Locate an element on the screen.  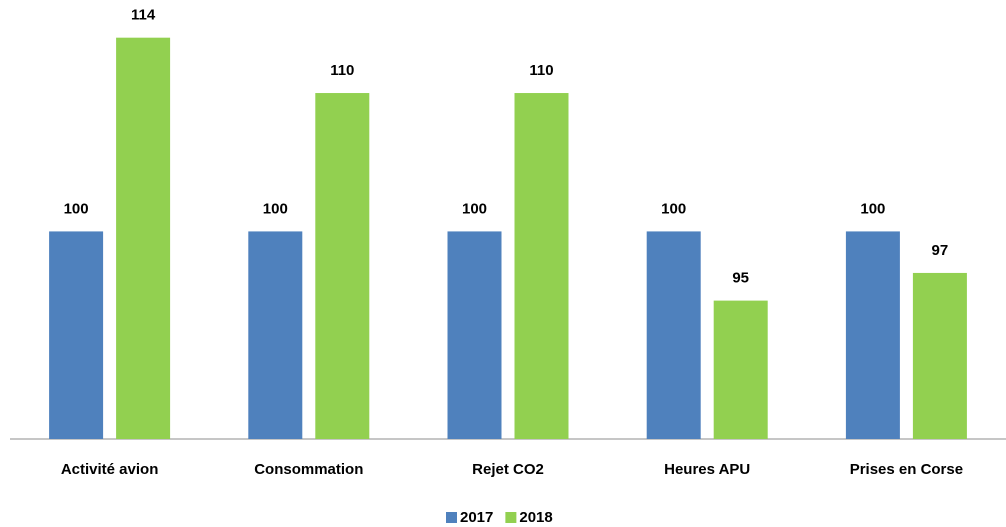
x-tick-label: Prises en Corse is located at coordinates (906, 469).